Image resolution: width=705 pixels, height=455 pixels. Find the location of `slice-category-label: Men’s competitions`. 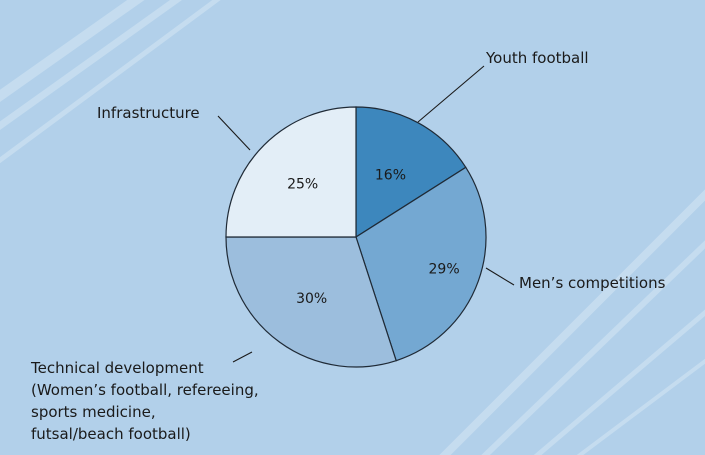

slice-category-label: Men’s competitions is located at coordinates (592, 283).